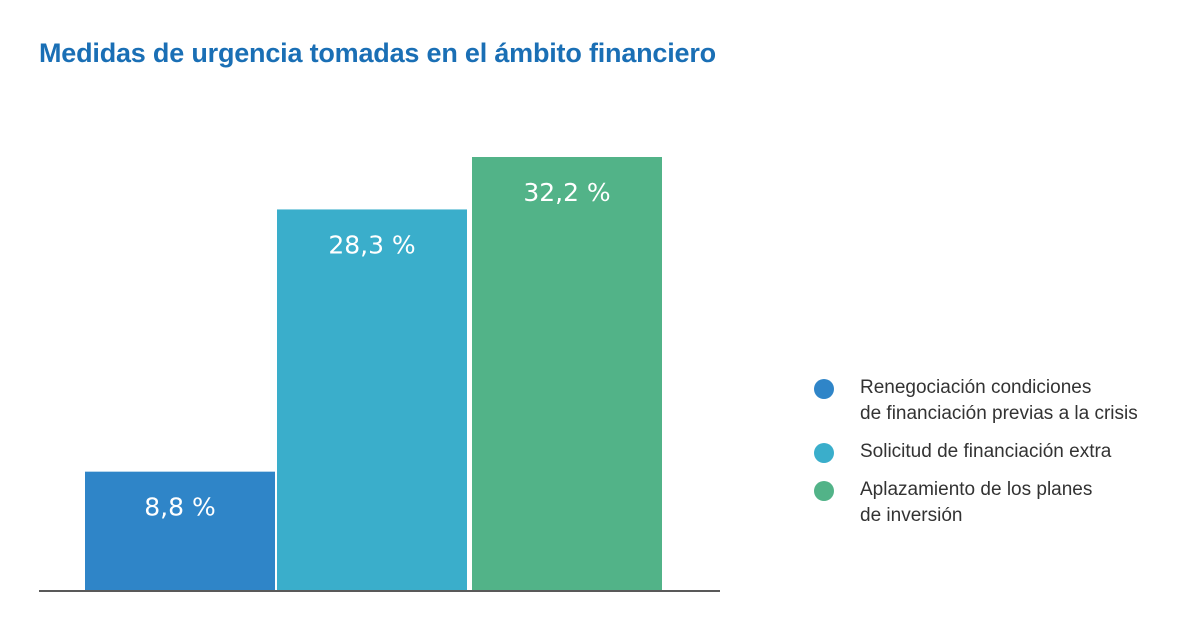  I want to click on bar-value-label: 8,8 %, so click(179, 507).